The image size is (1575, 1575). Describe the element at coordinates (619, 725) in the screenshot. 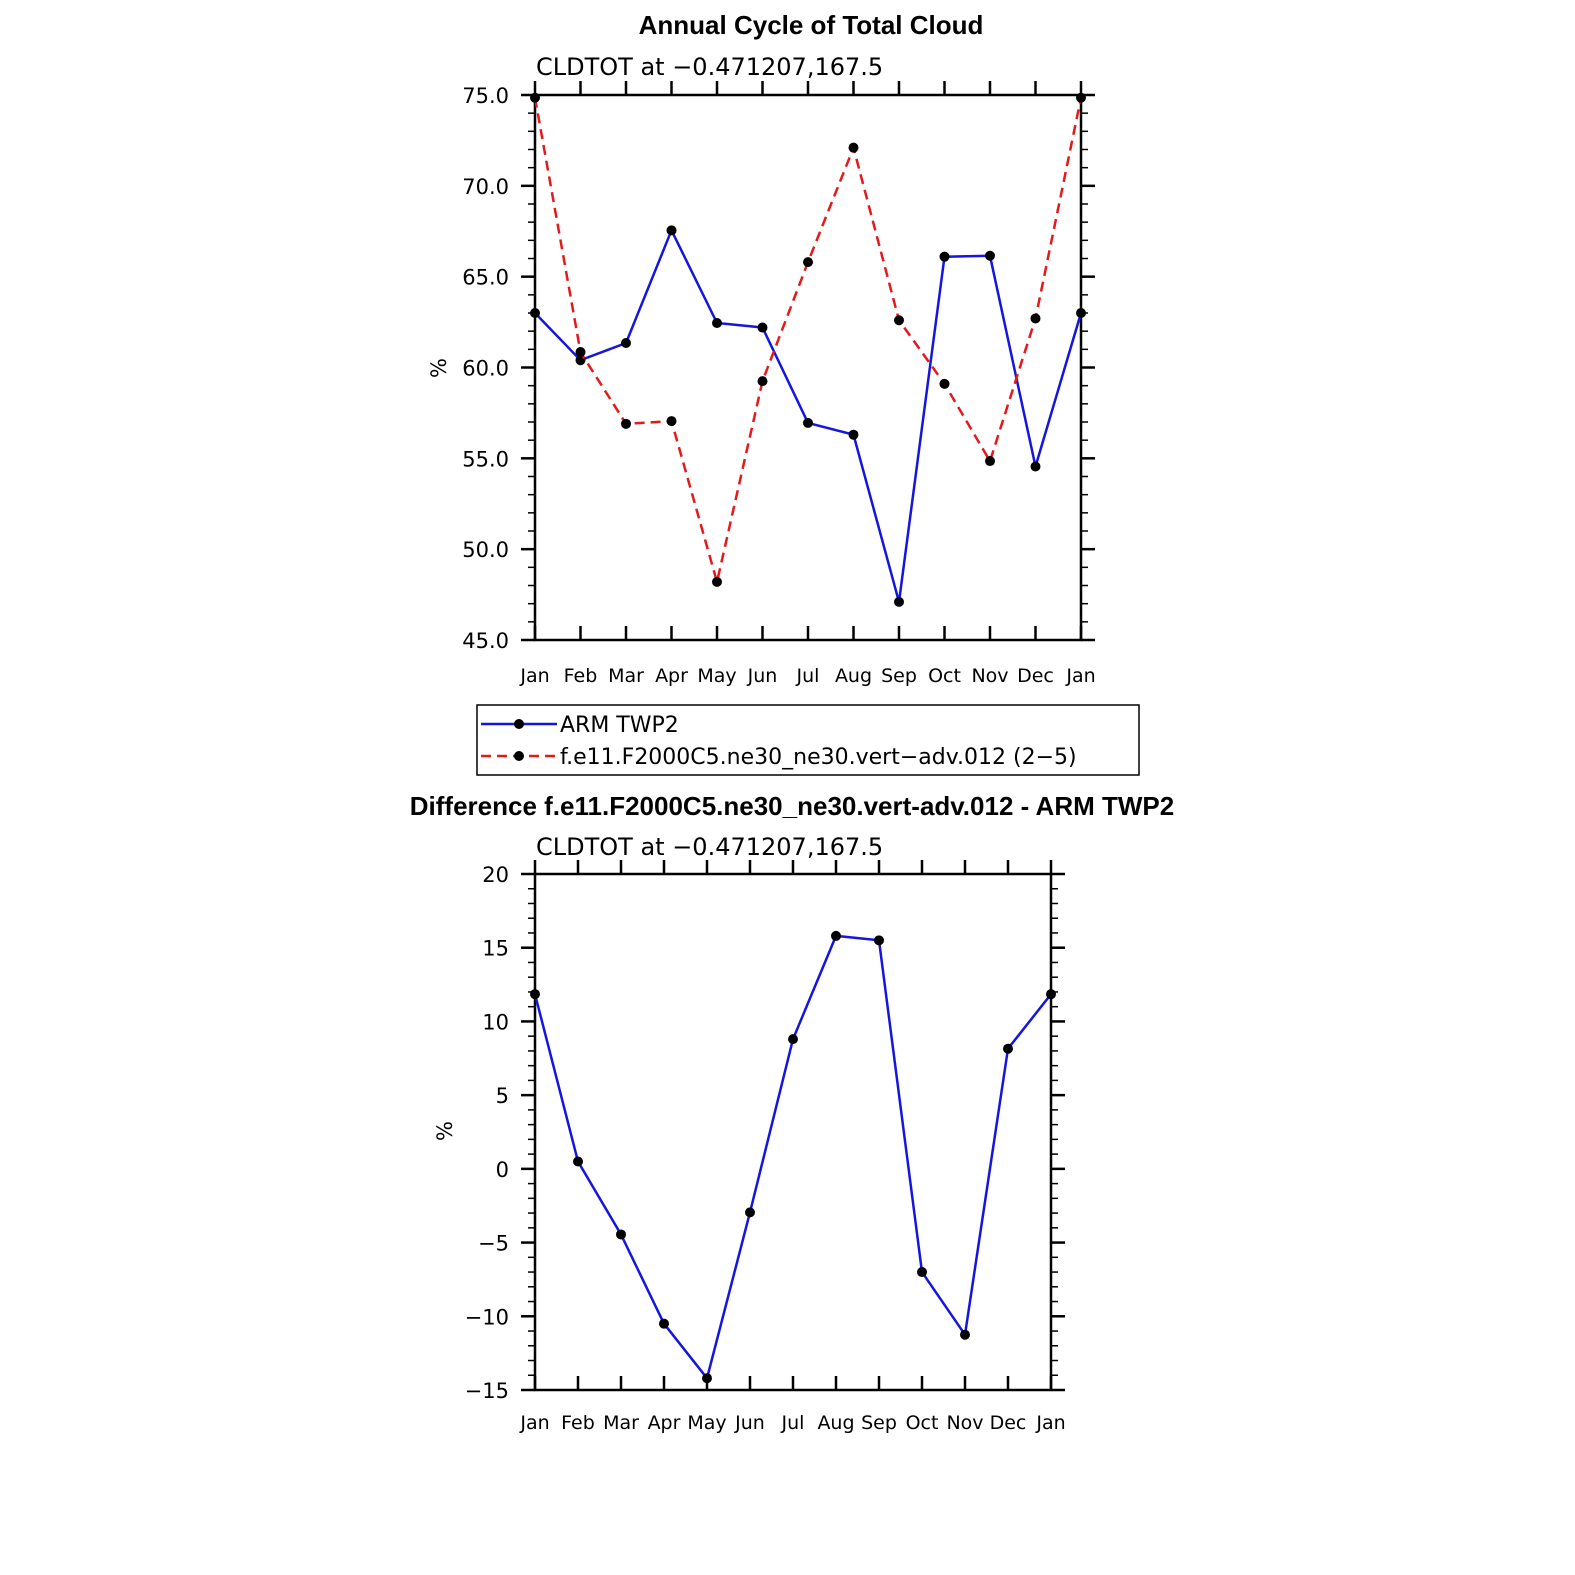

I see `legend-label-arm: ARM TWP2` at that location.